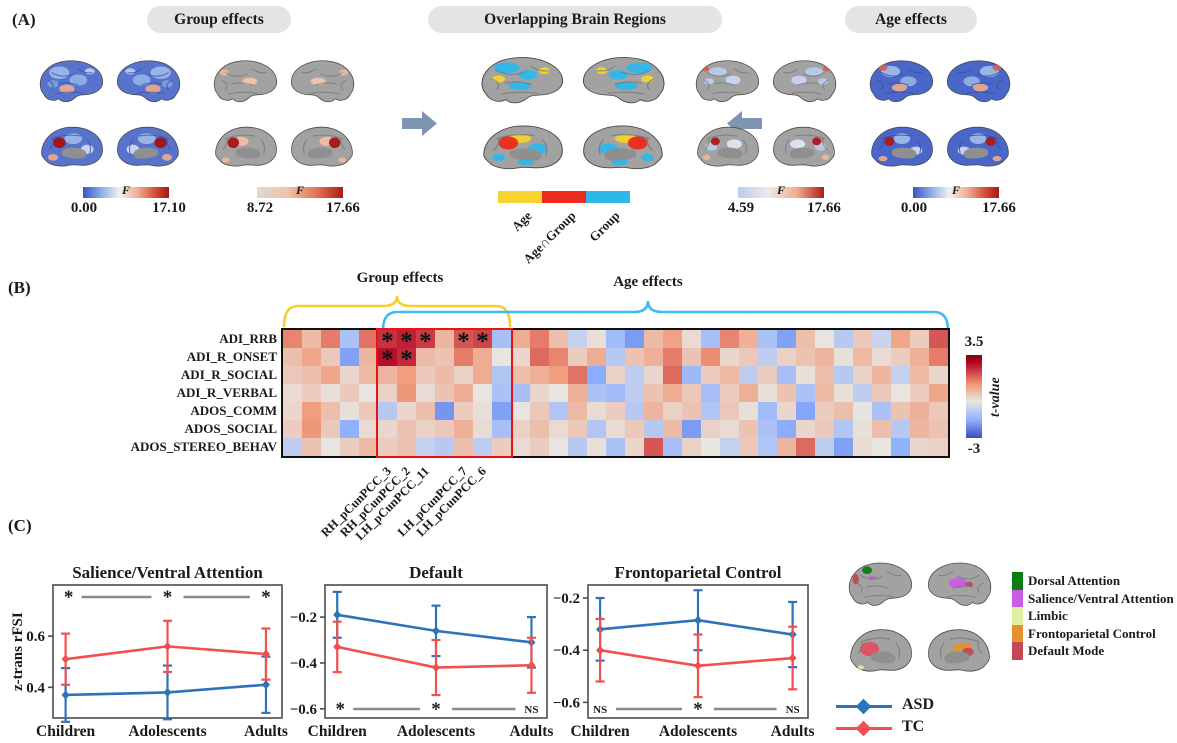 The width and height of the screenshot is (1177, 743). I want to click on arrow-right-icon, so click(419, 123).